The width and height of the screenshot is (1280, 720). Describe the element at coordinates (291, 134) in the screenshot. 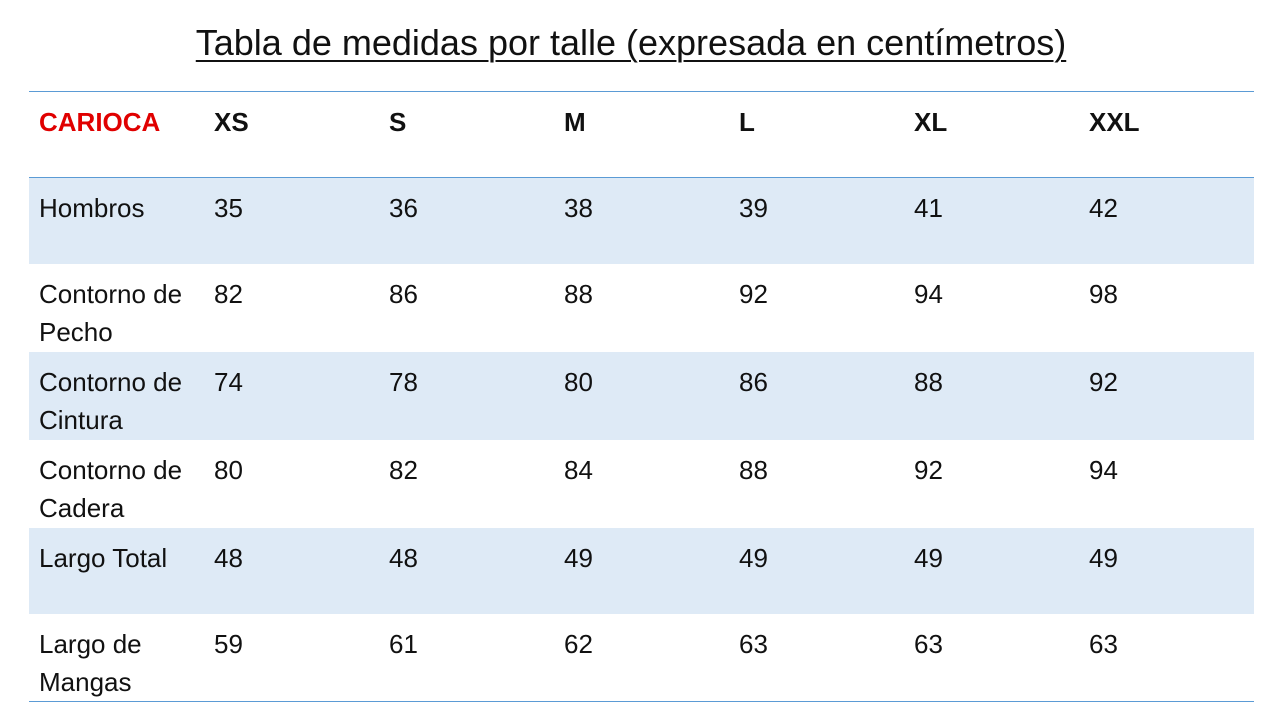

I see `size-header: XS` at that location.